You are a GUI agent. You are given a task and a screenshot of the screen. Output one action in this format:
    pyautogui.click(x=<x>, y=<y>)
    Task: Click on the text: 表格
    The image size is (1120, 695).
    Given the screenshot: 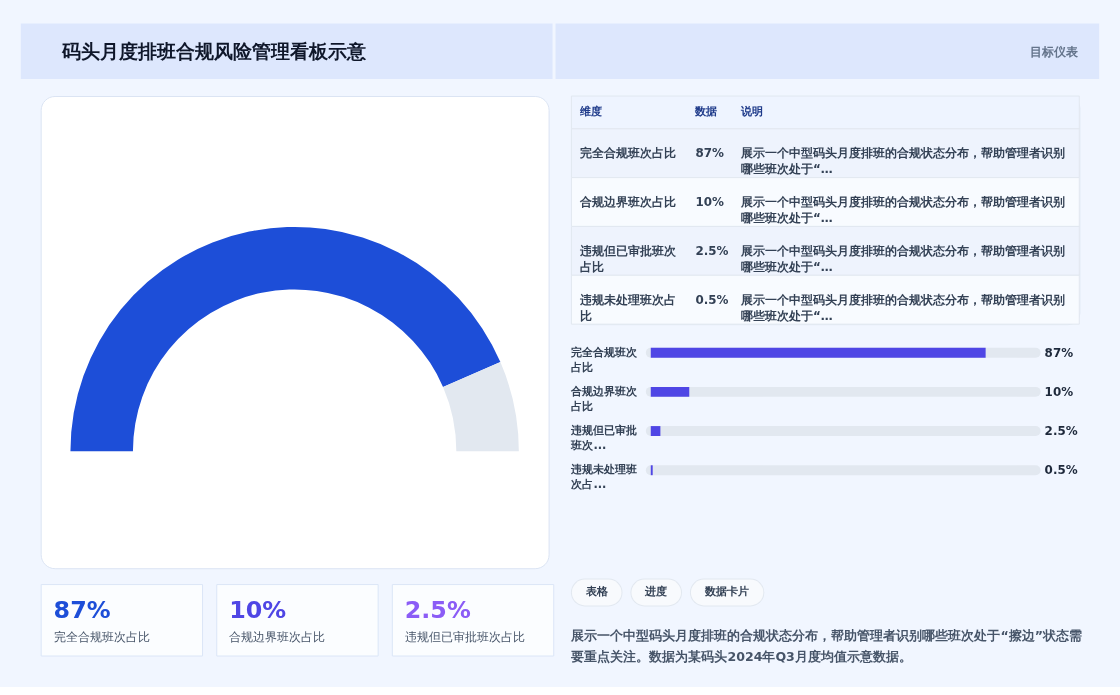 What is the action you would take?
    pyautogui.click(x=596, y=591)
    